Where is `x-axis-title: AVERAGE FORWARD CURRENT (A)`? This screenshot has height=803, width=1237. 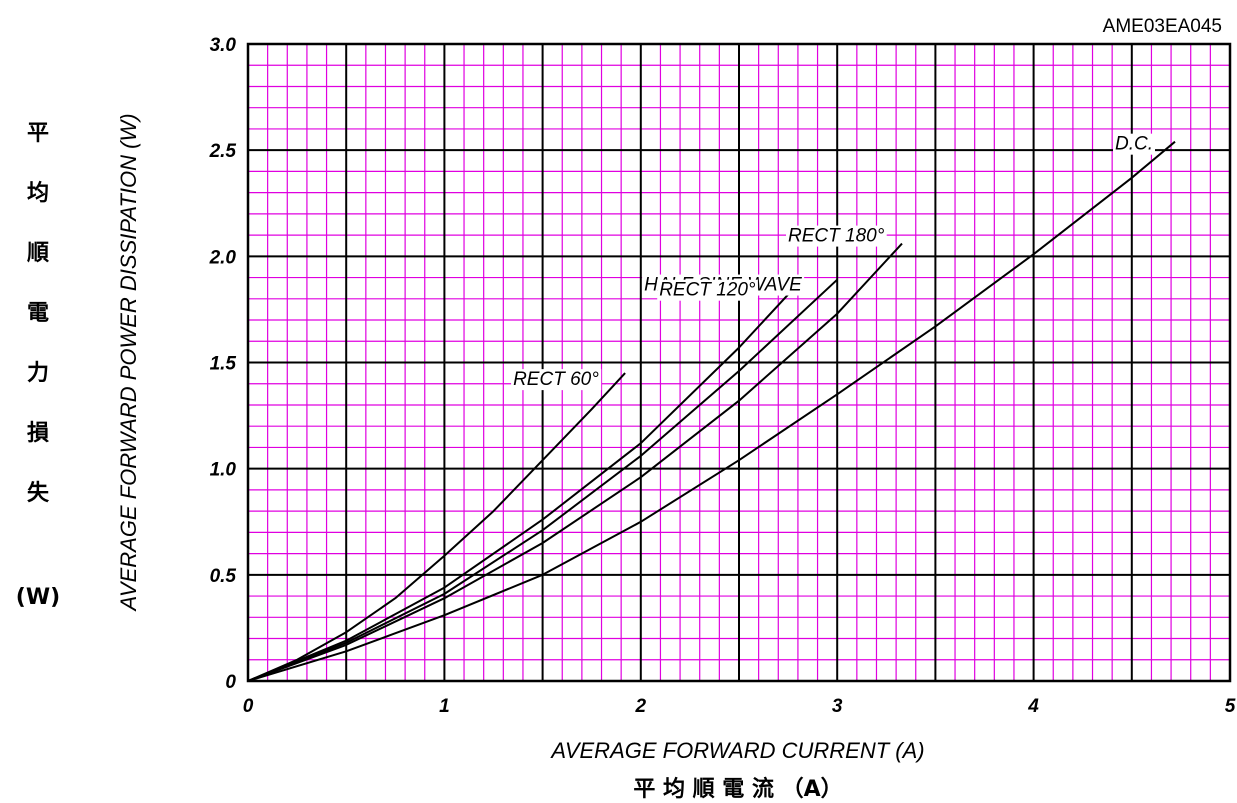 x-axis-title: AVERAGE FORWARD CURRENT (A) is located at coordinates (736, 750).